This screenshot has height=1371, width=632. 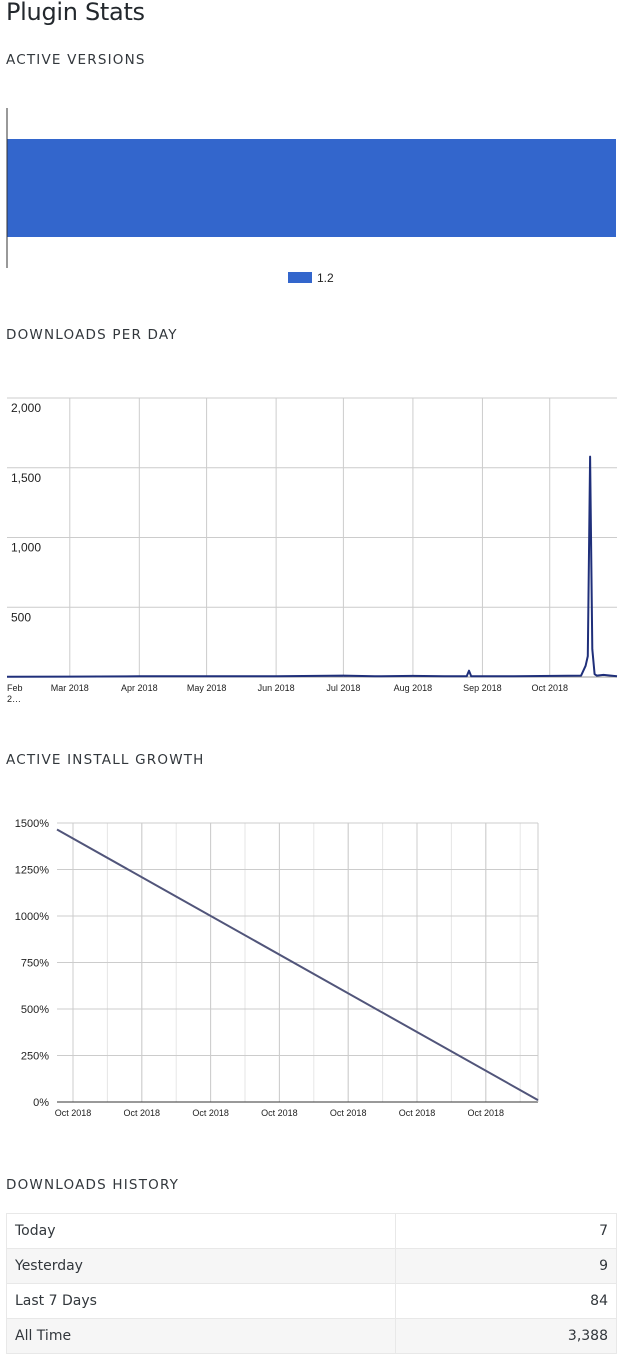 What do you see at coordinates (506, 1266) in the screenshot?
I see `history-value: 9` at bounding box center [506, 1266].